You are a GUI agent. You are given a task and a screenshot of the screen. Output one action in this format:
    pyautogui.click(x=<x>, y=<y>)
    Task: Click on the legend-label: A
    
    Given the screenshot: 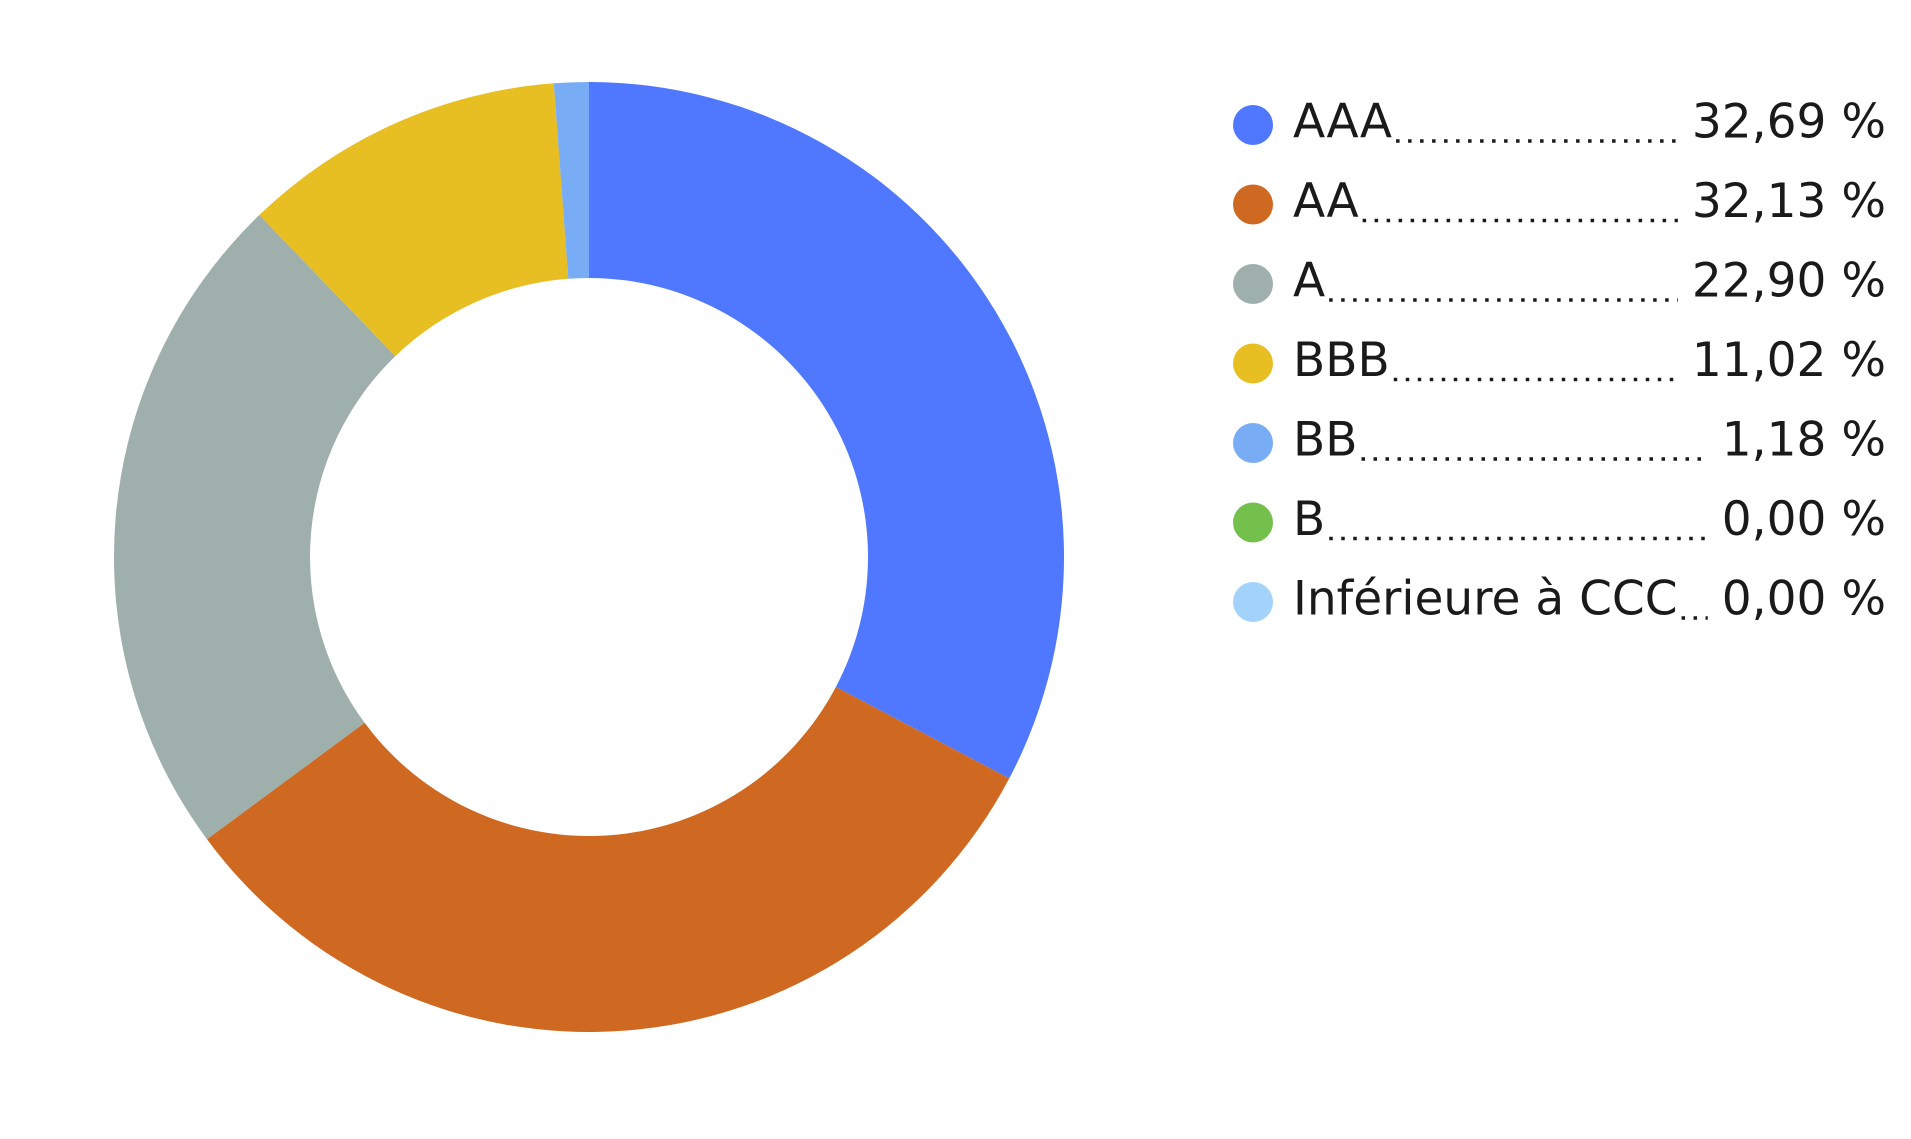 What is the action you would take?
    pyautogui.click(x=1309, y=281)
    